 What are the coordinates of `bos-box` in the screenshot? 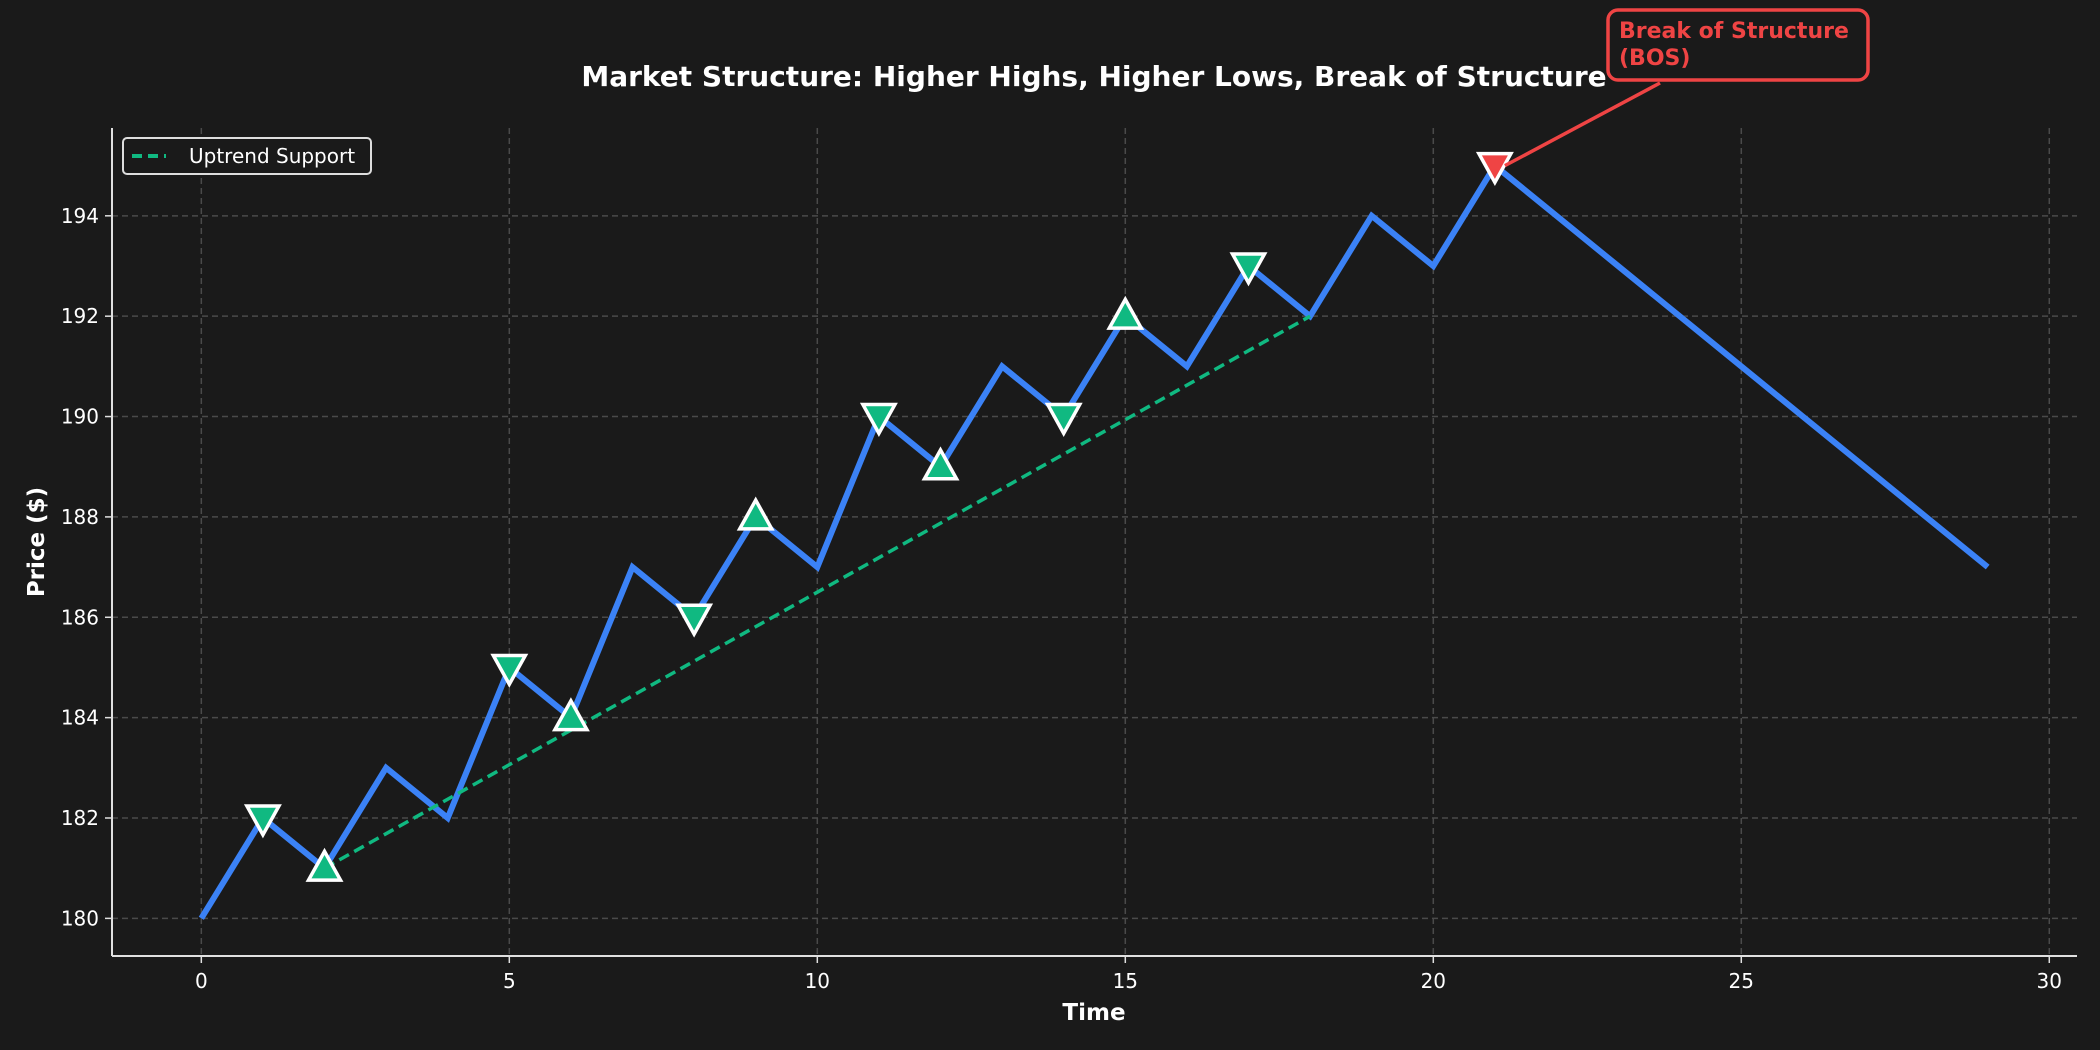 It's located at (1738, 45).